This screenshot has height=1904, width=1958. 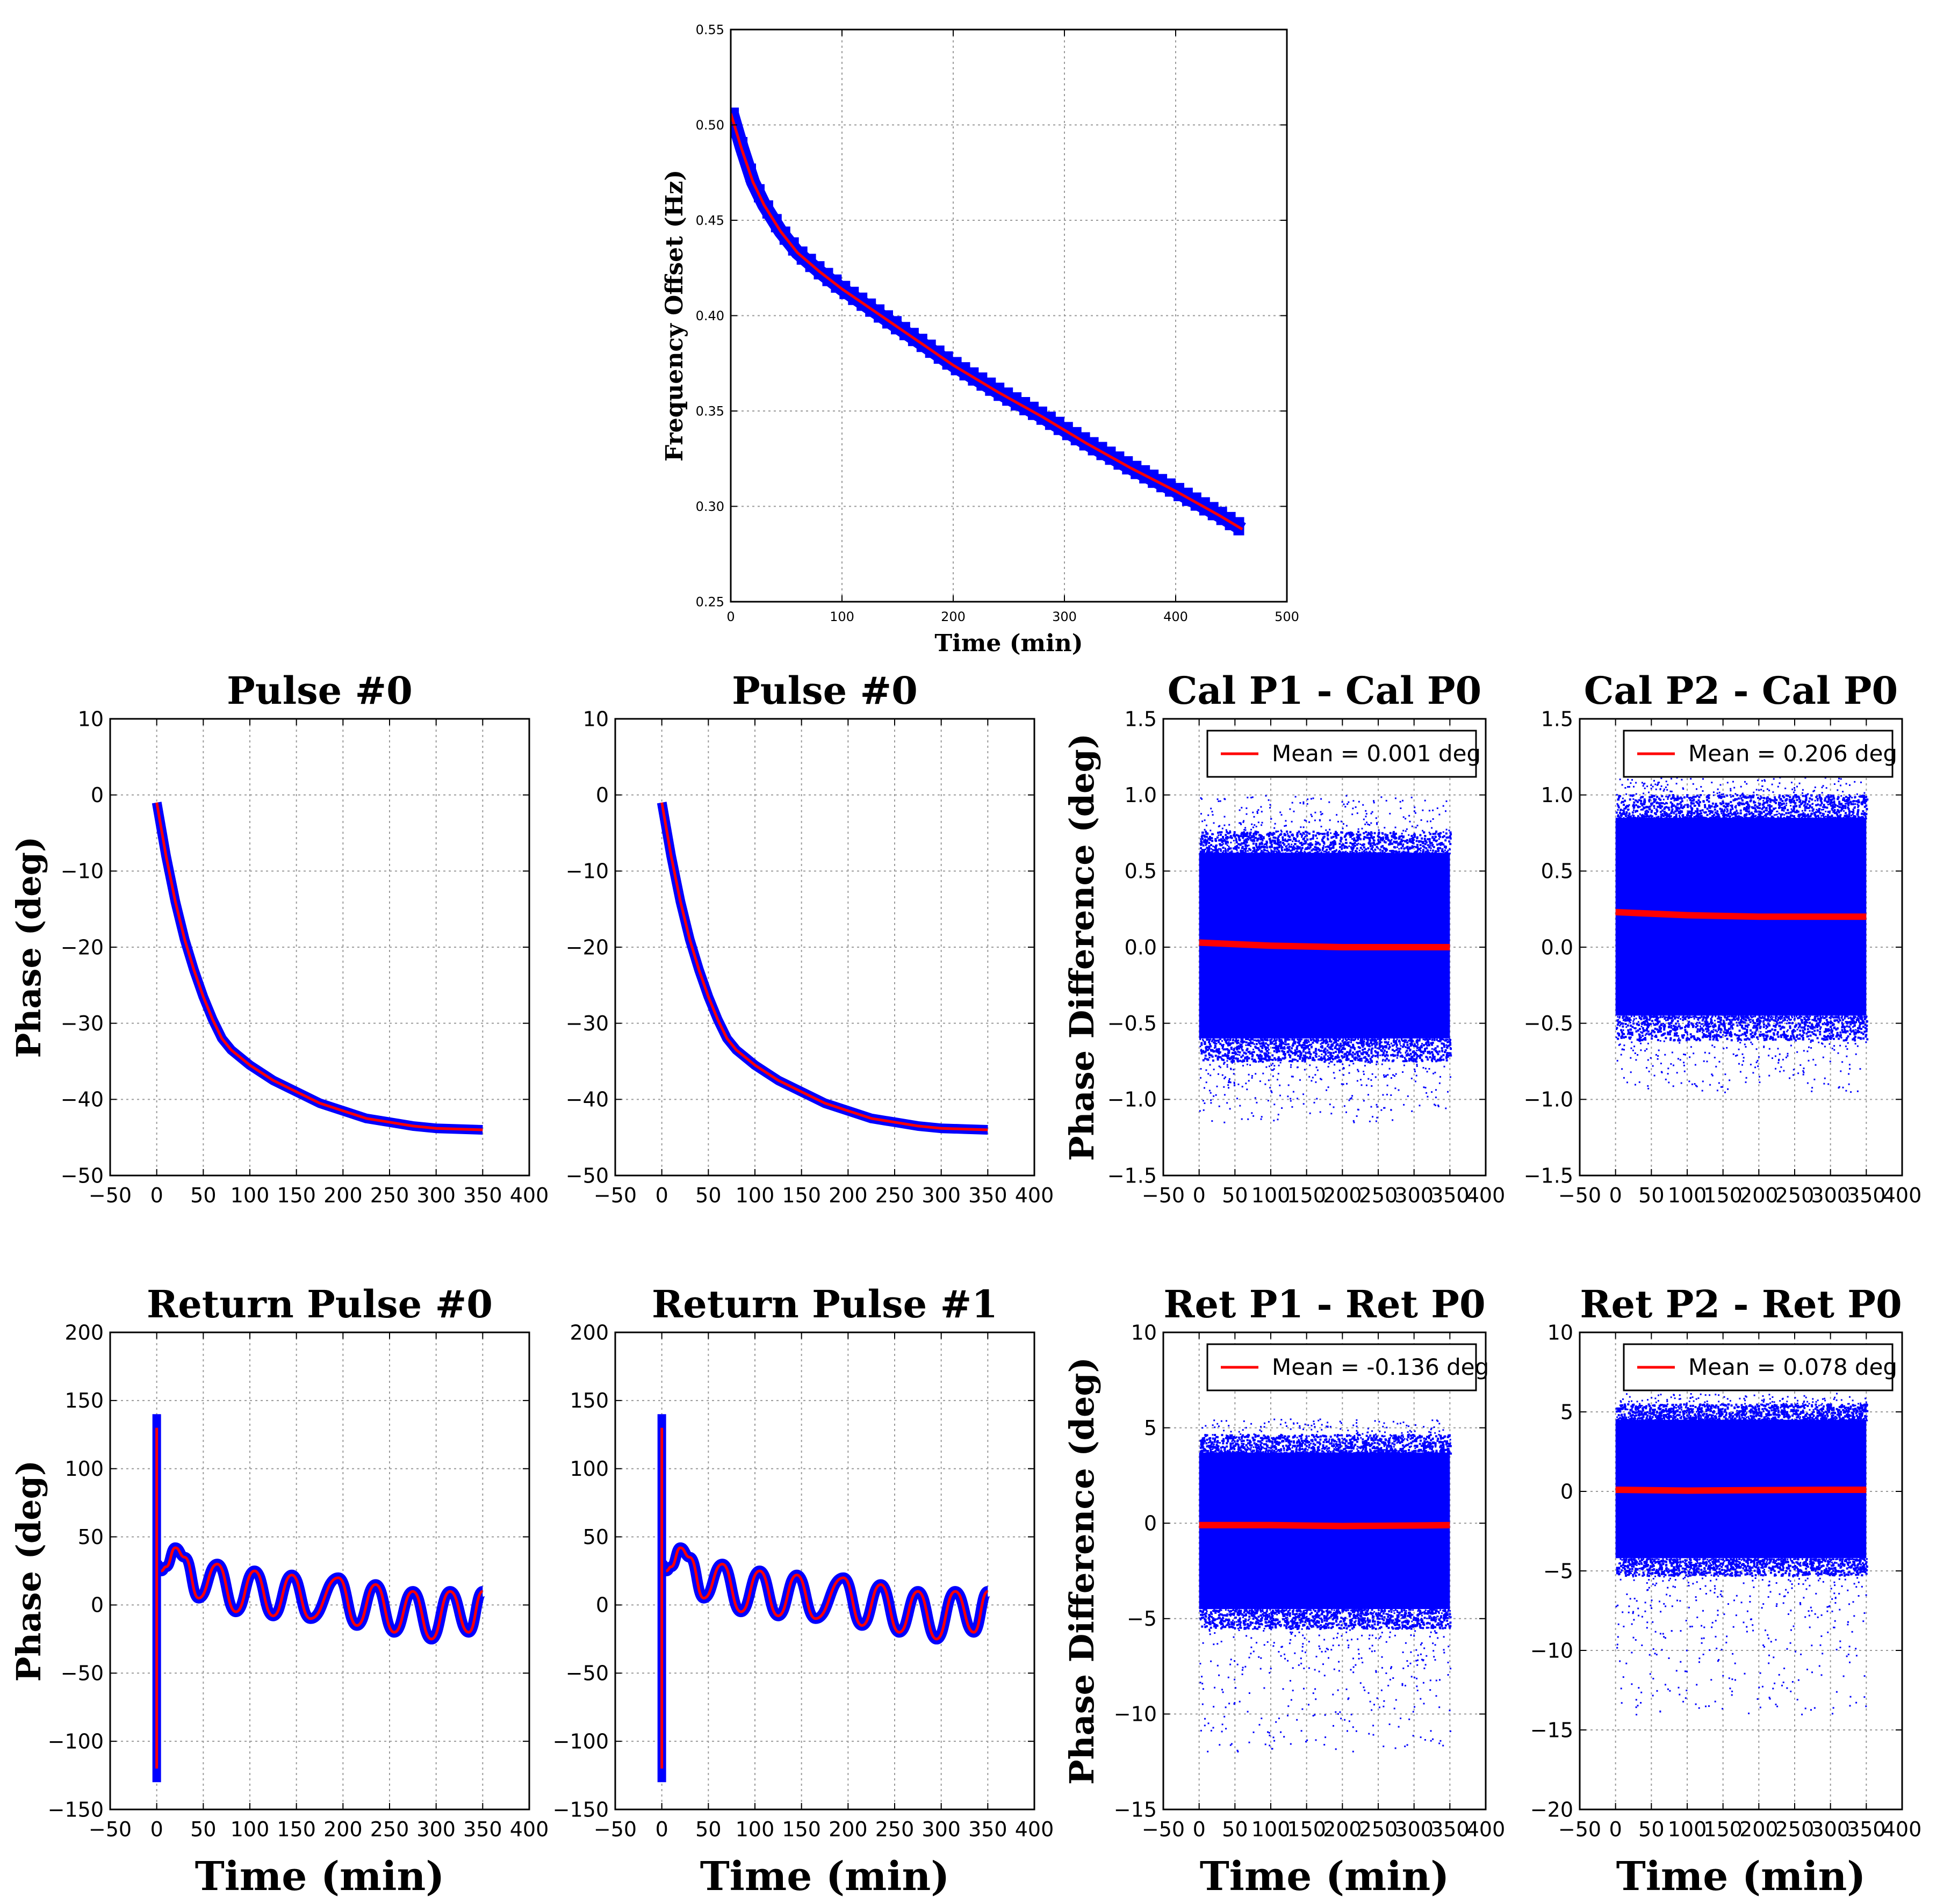 I want to click on y-tick-label: 1.5, so click(x=1557, y=719).